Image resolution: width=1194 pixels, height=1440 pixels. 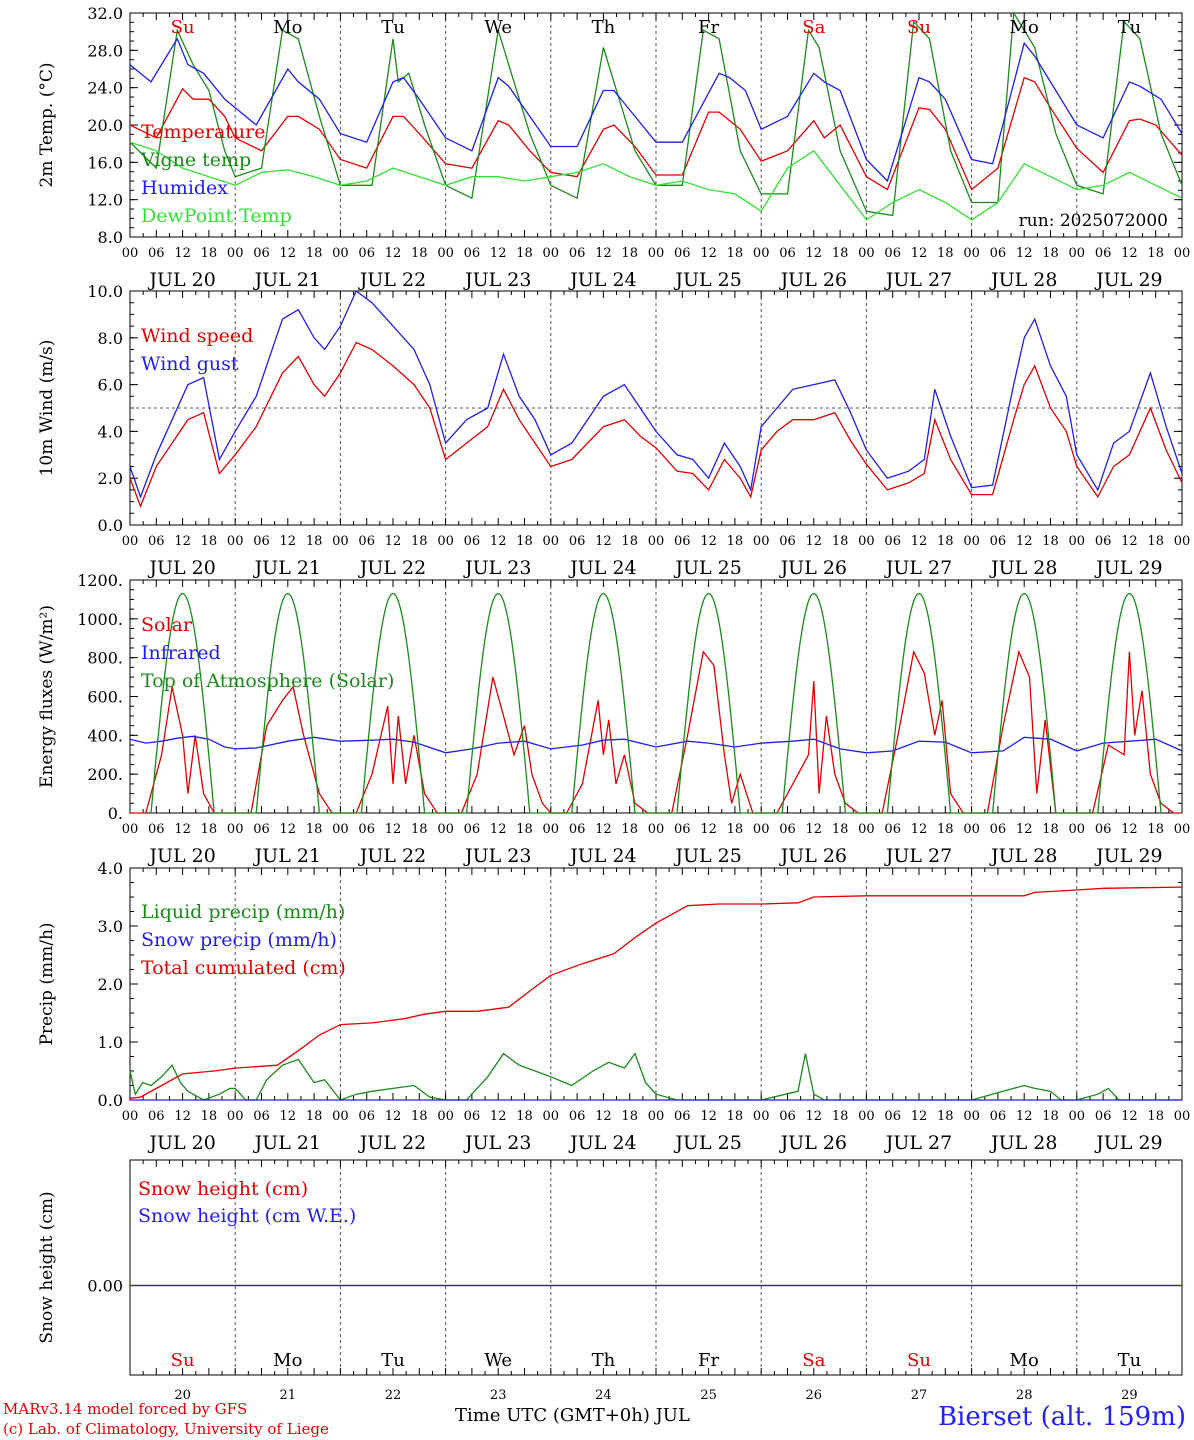 I want to click on series-line-wind-gust, so click(x=656, y=394).